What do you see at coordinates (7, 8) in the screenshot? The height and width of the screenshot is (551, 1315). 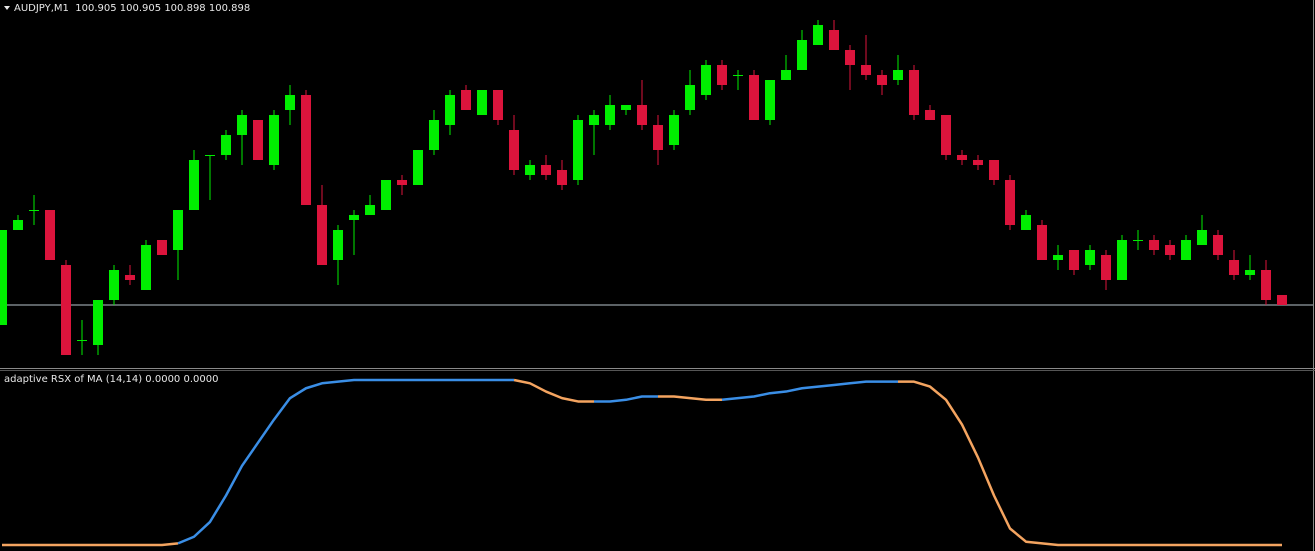 I see `dropdown-icon` at bounding box center [7, 8].